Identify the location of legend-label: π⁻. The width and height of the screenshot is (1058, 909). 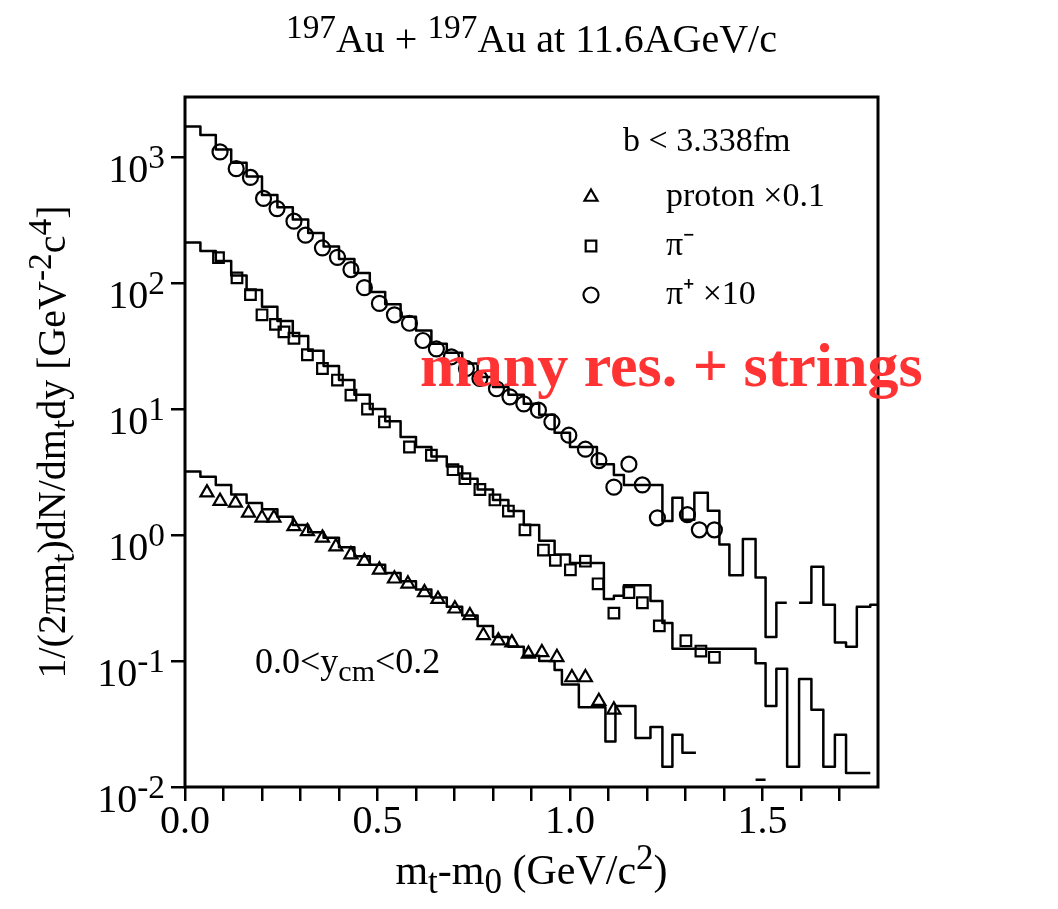
(680, 243).